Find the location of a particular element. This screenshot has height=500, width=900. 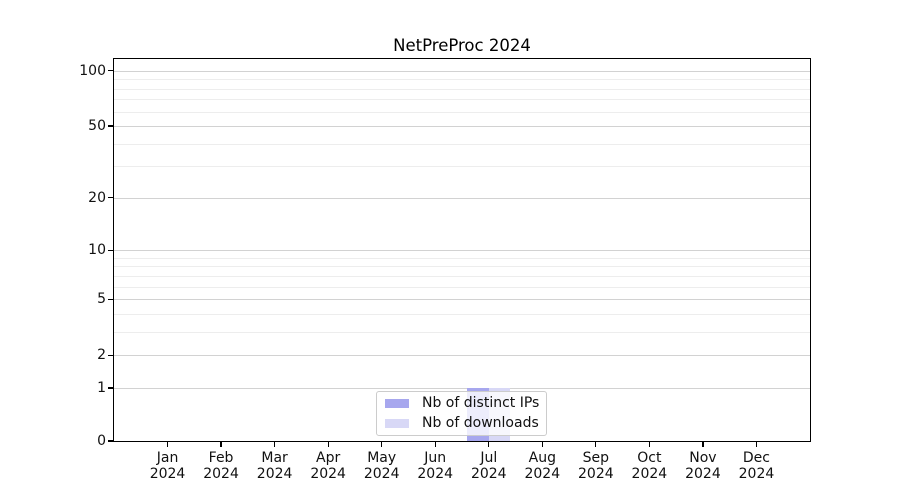

chart-title: NetPreProc 2024 is located at coordinates (462, 45).